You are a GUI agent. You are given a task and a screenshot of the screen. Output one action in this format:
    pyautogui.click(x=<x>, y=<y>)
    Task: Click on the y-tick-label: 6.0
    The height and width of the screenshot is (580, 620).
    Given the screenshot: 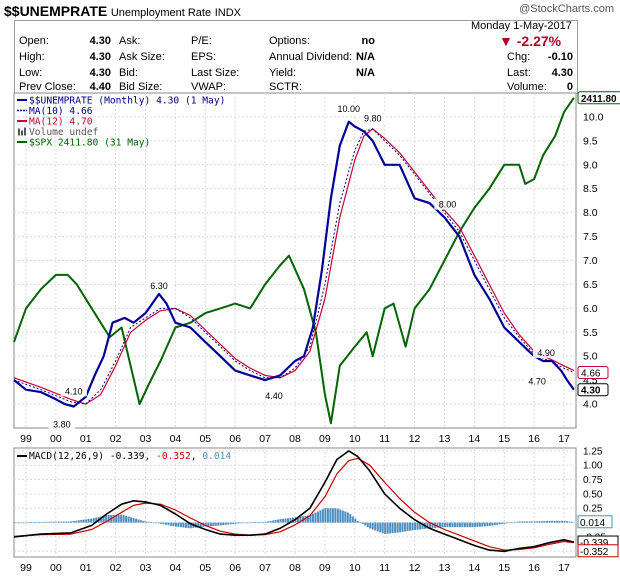 What is the action you would take?
    pyautogui.click(x=590, y=309)
    